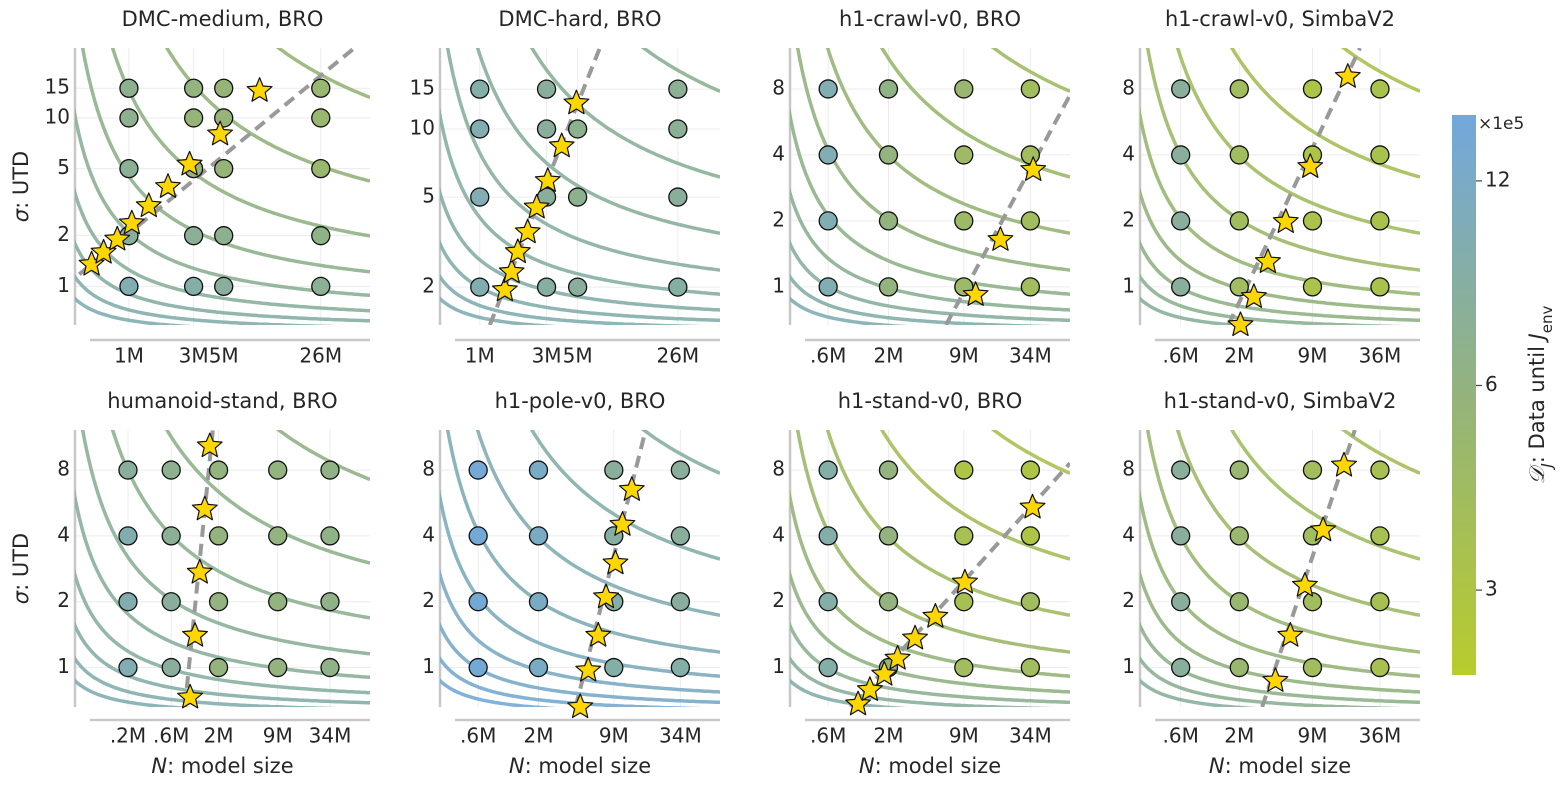 The width and height of the screenshot is (1562, 789). I want to click on x-tick-label: 5M, so click(578, 356).